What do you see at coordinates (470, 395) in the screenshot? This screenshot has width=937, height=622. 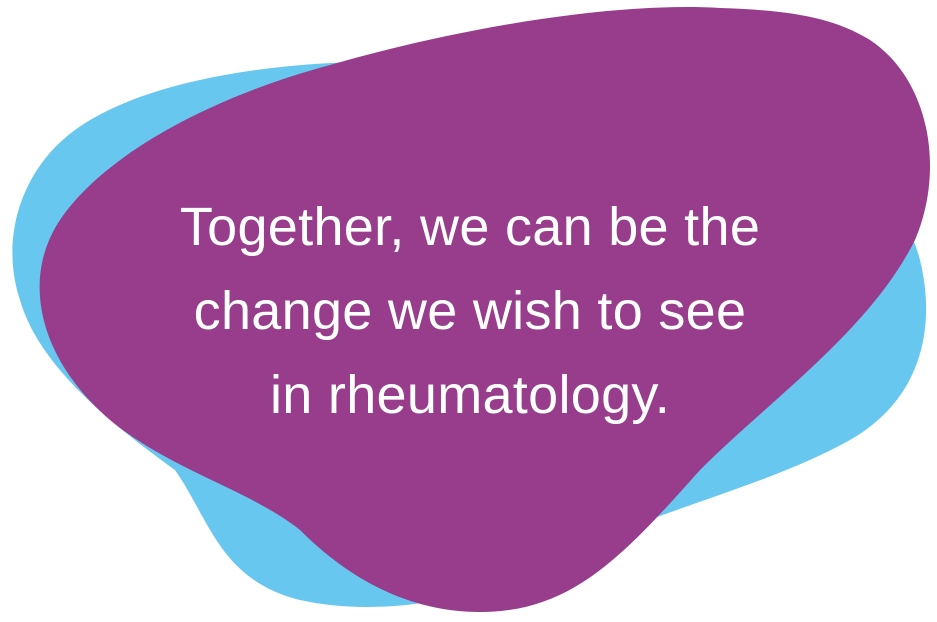 I see `quote-line-3: in rheumatology.` at bounding box center [470, 395].